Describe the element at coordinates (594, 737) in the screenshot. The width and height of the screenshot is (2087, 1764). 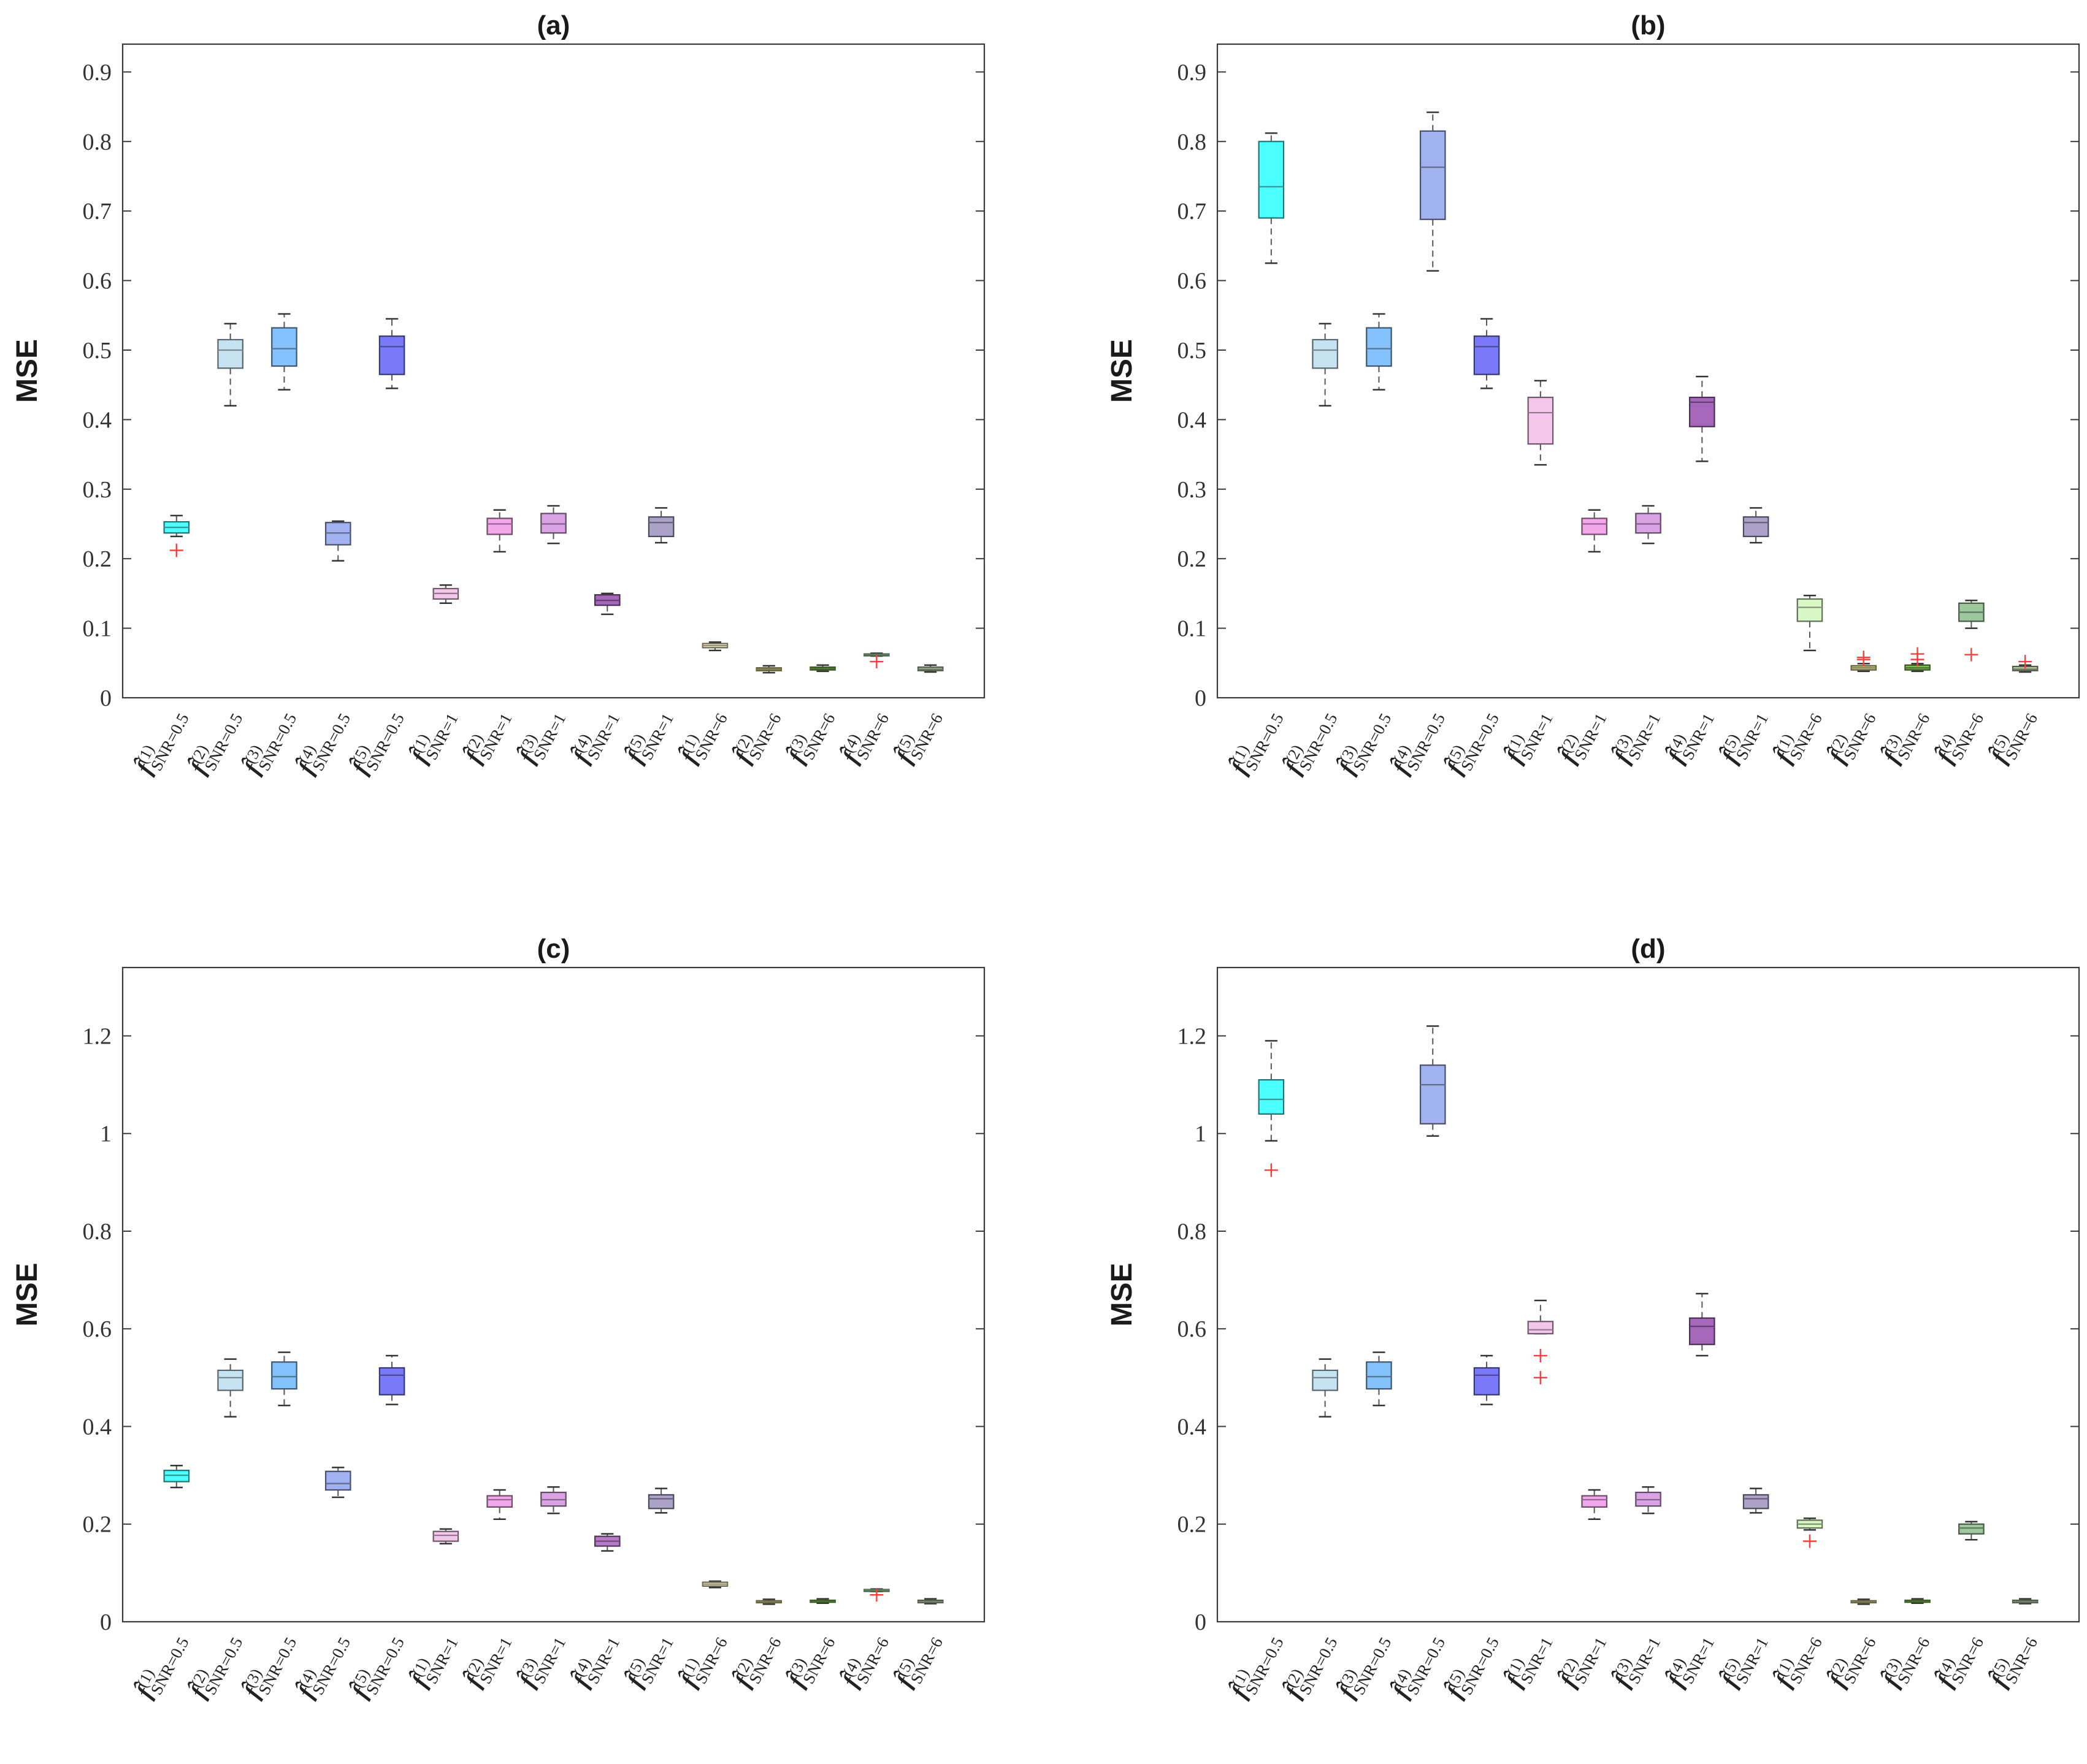
I see `x-tick-label: f̂(4)SNR=1` at that location.